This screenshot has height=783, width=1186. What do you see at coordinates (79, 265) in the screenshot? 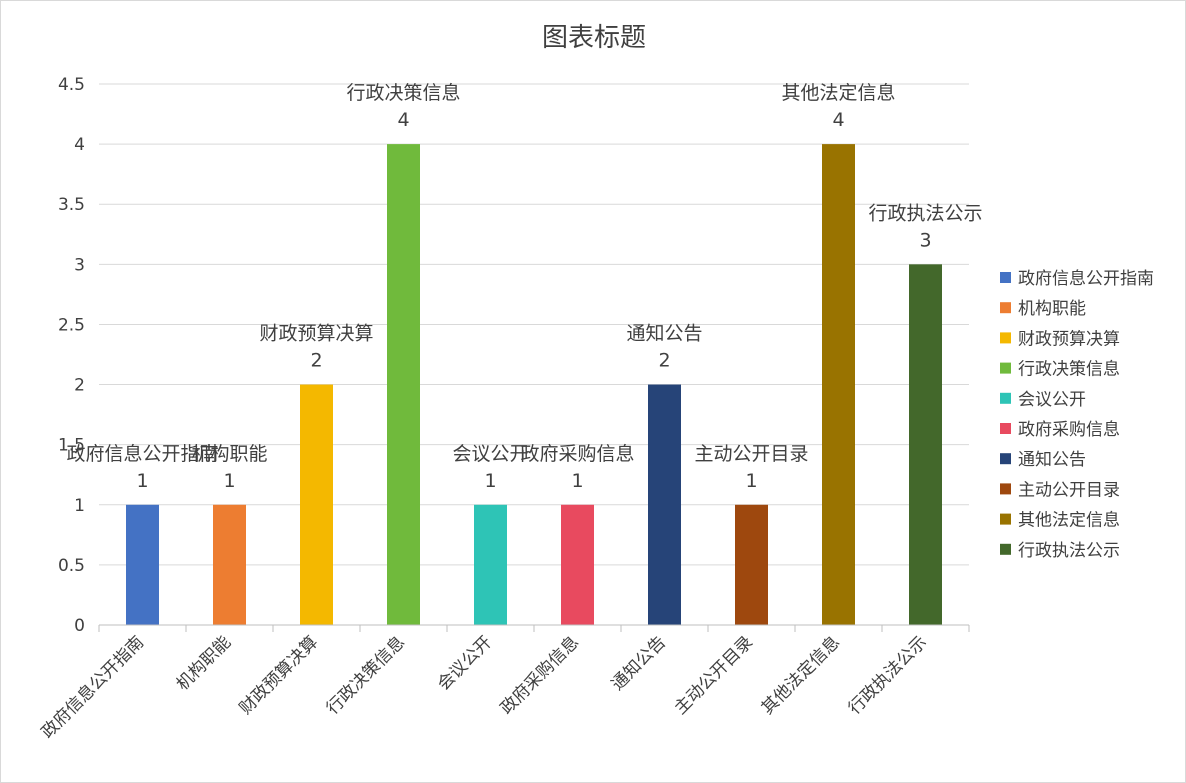
I see `y-tick-label: 3` at bounding box center [79, 265].